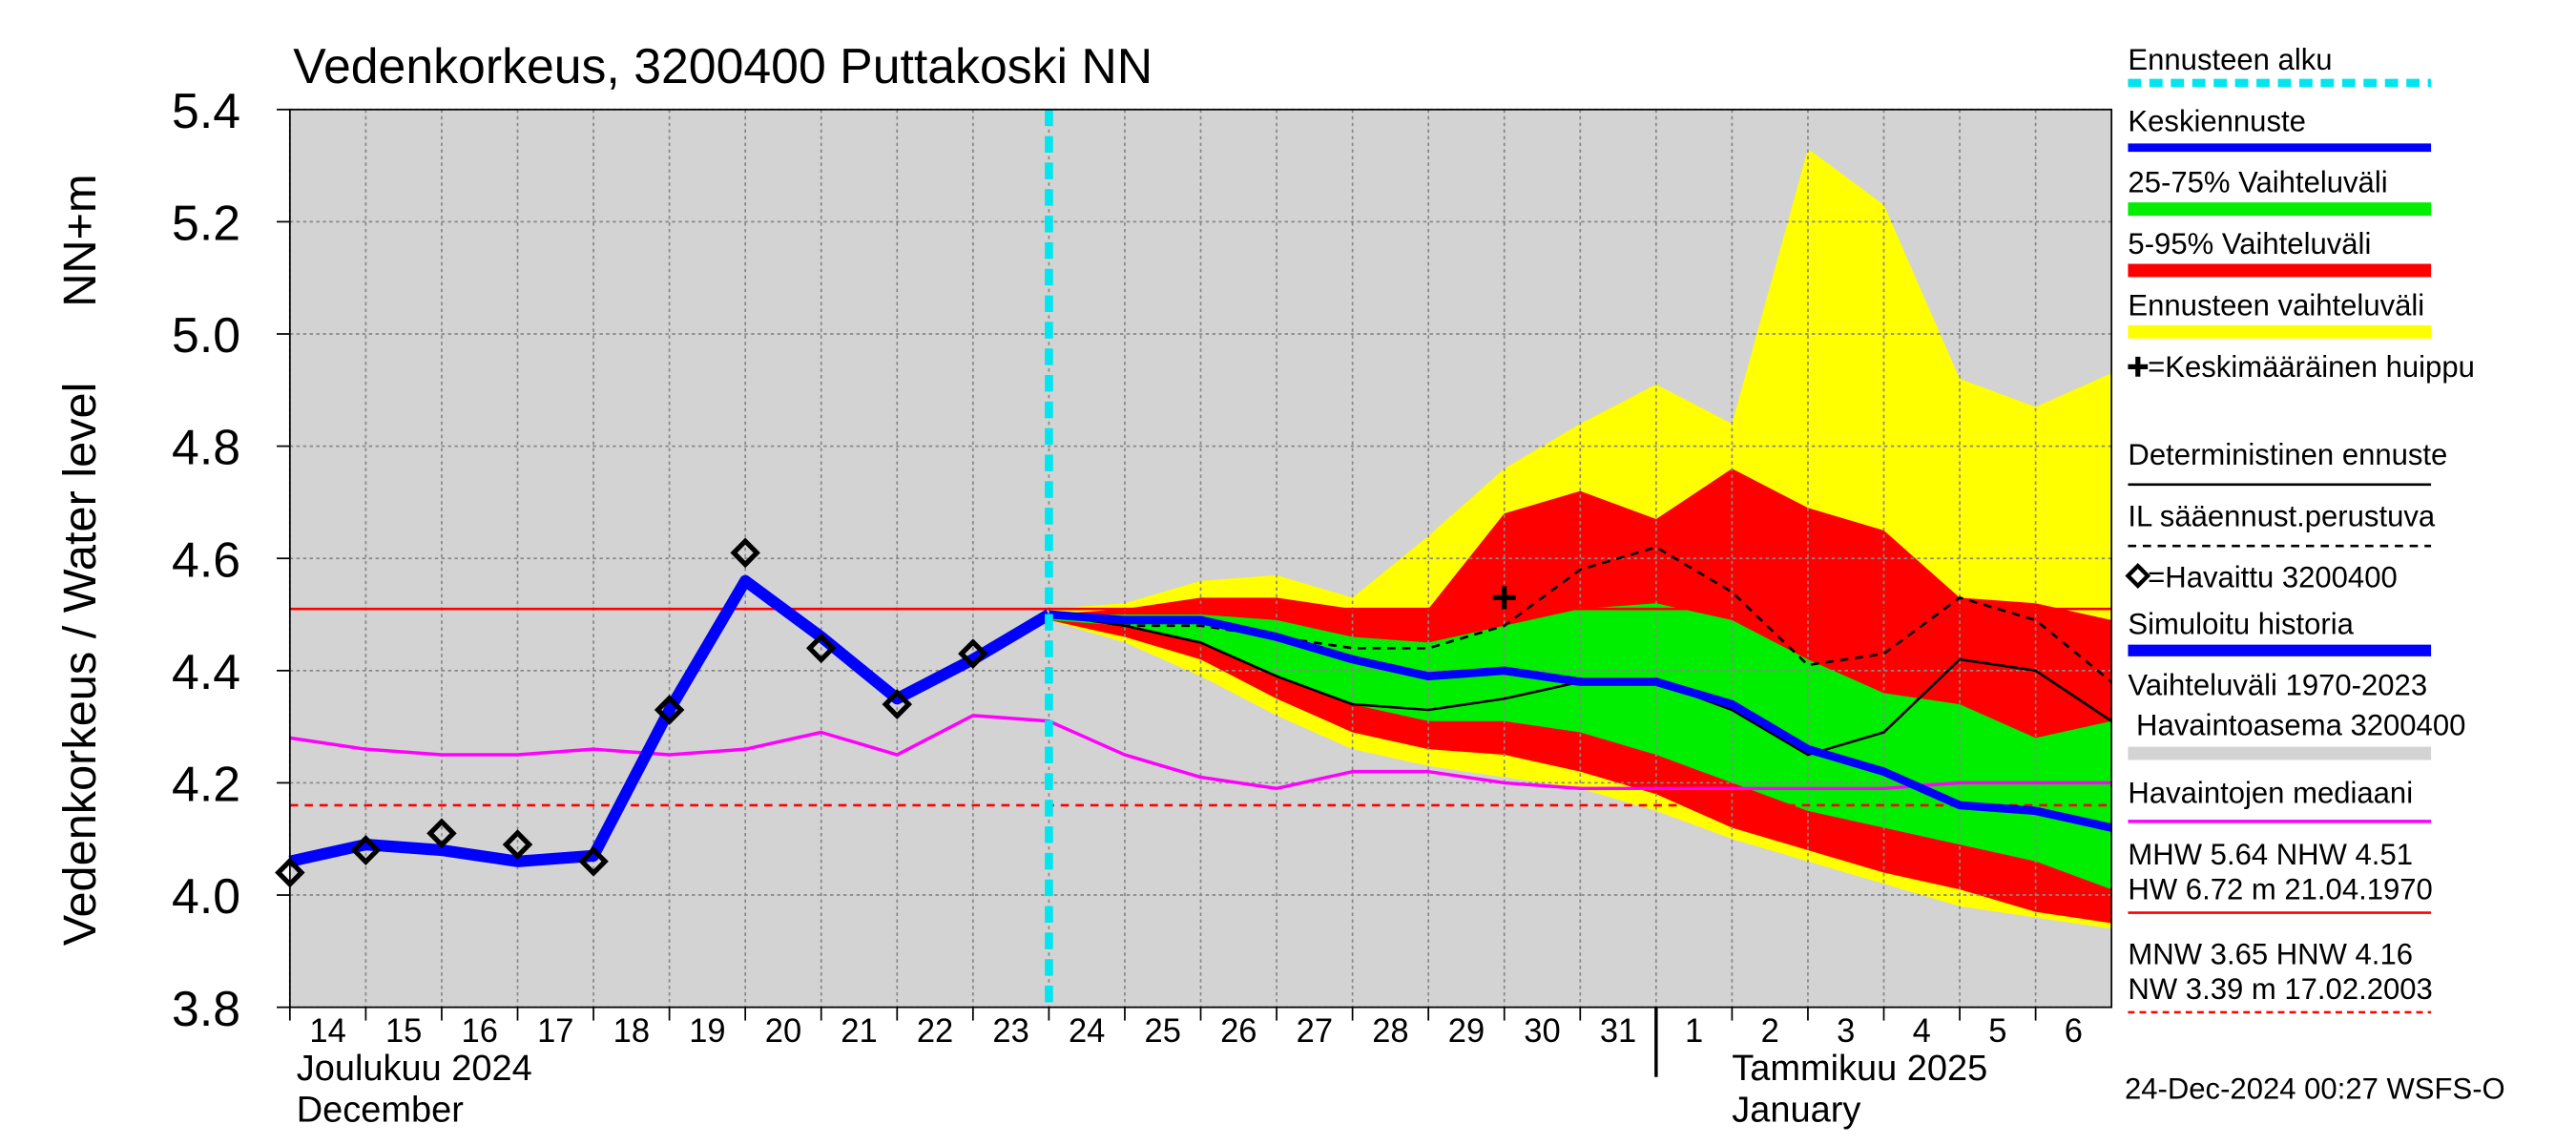 The height and width of the screenshot is (1145, 2576). I want to click on legend-label: Ennusteen alku, so click(2230, 60).